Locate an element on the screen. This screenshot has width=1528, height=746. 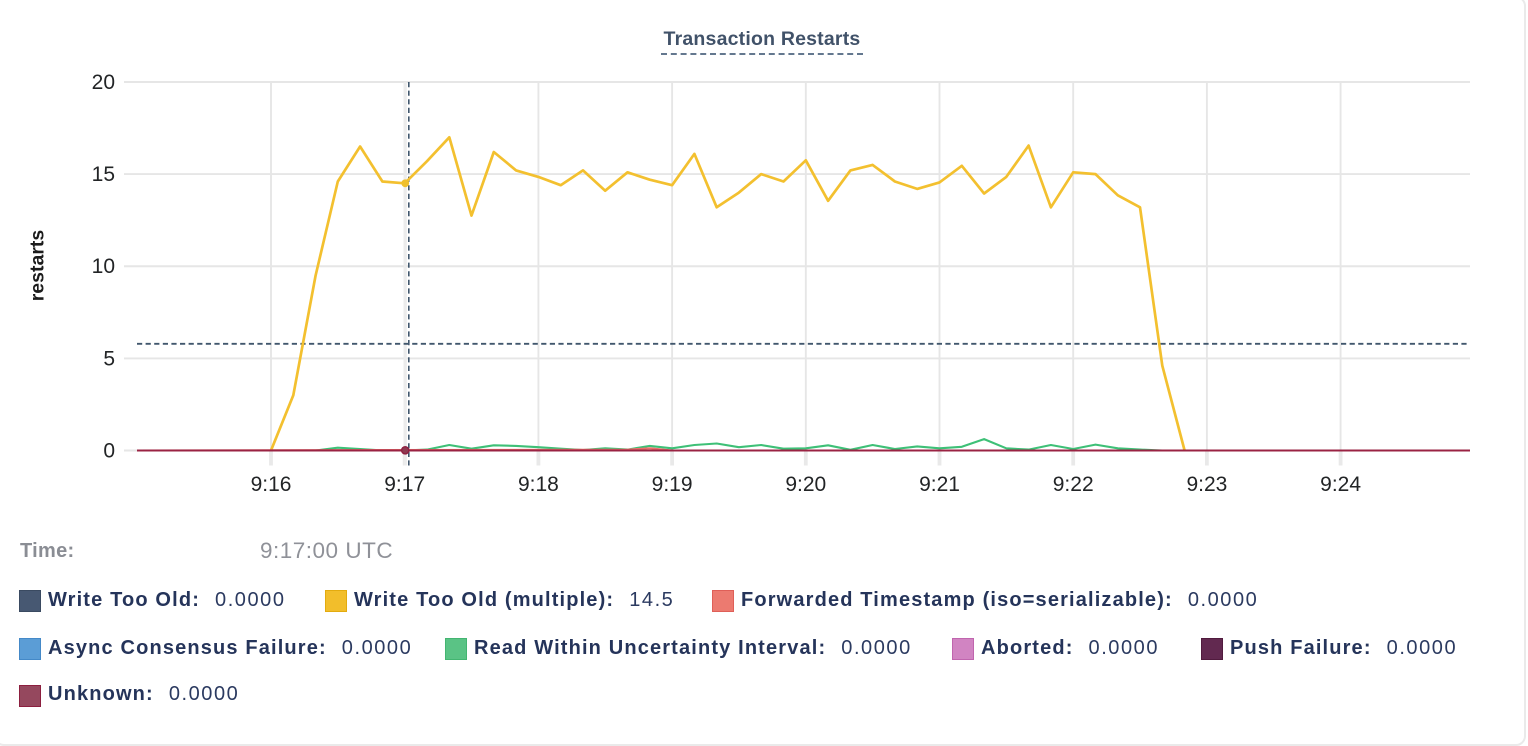
svg-text: 9:23 is located at coordinates (1206, 484).